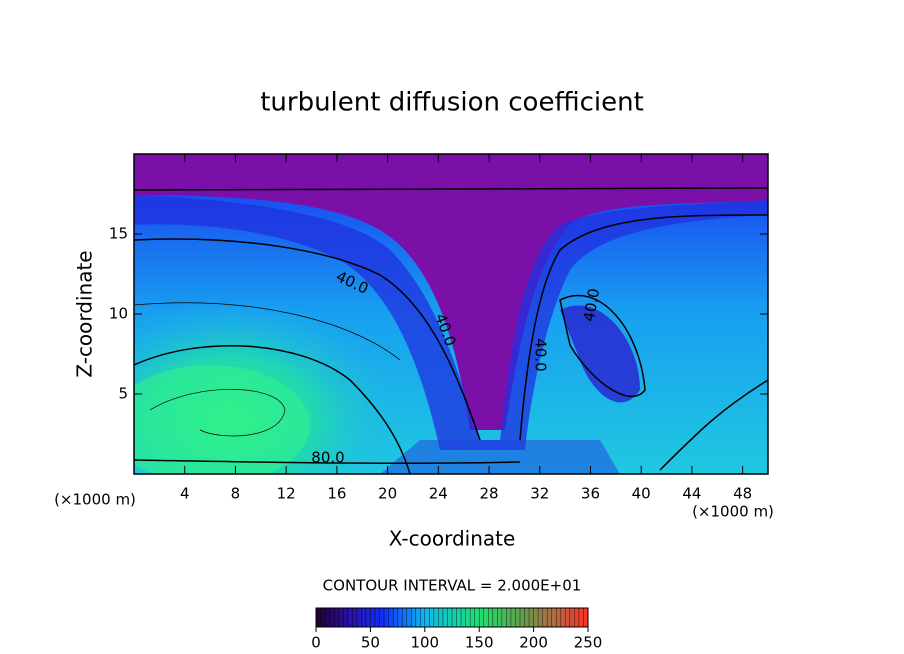 The height and width of the screenshot is (654, 904). I want to click on x-tick-label: 32, so click(539, 494).